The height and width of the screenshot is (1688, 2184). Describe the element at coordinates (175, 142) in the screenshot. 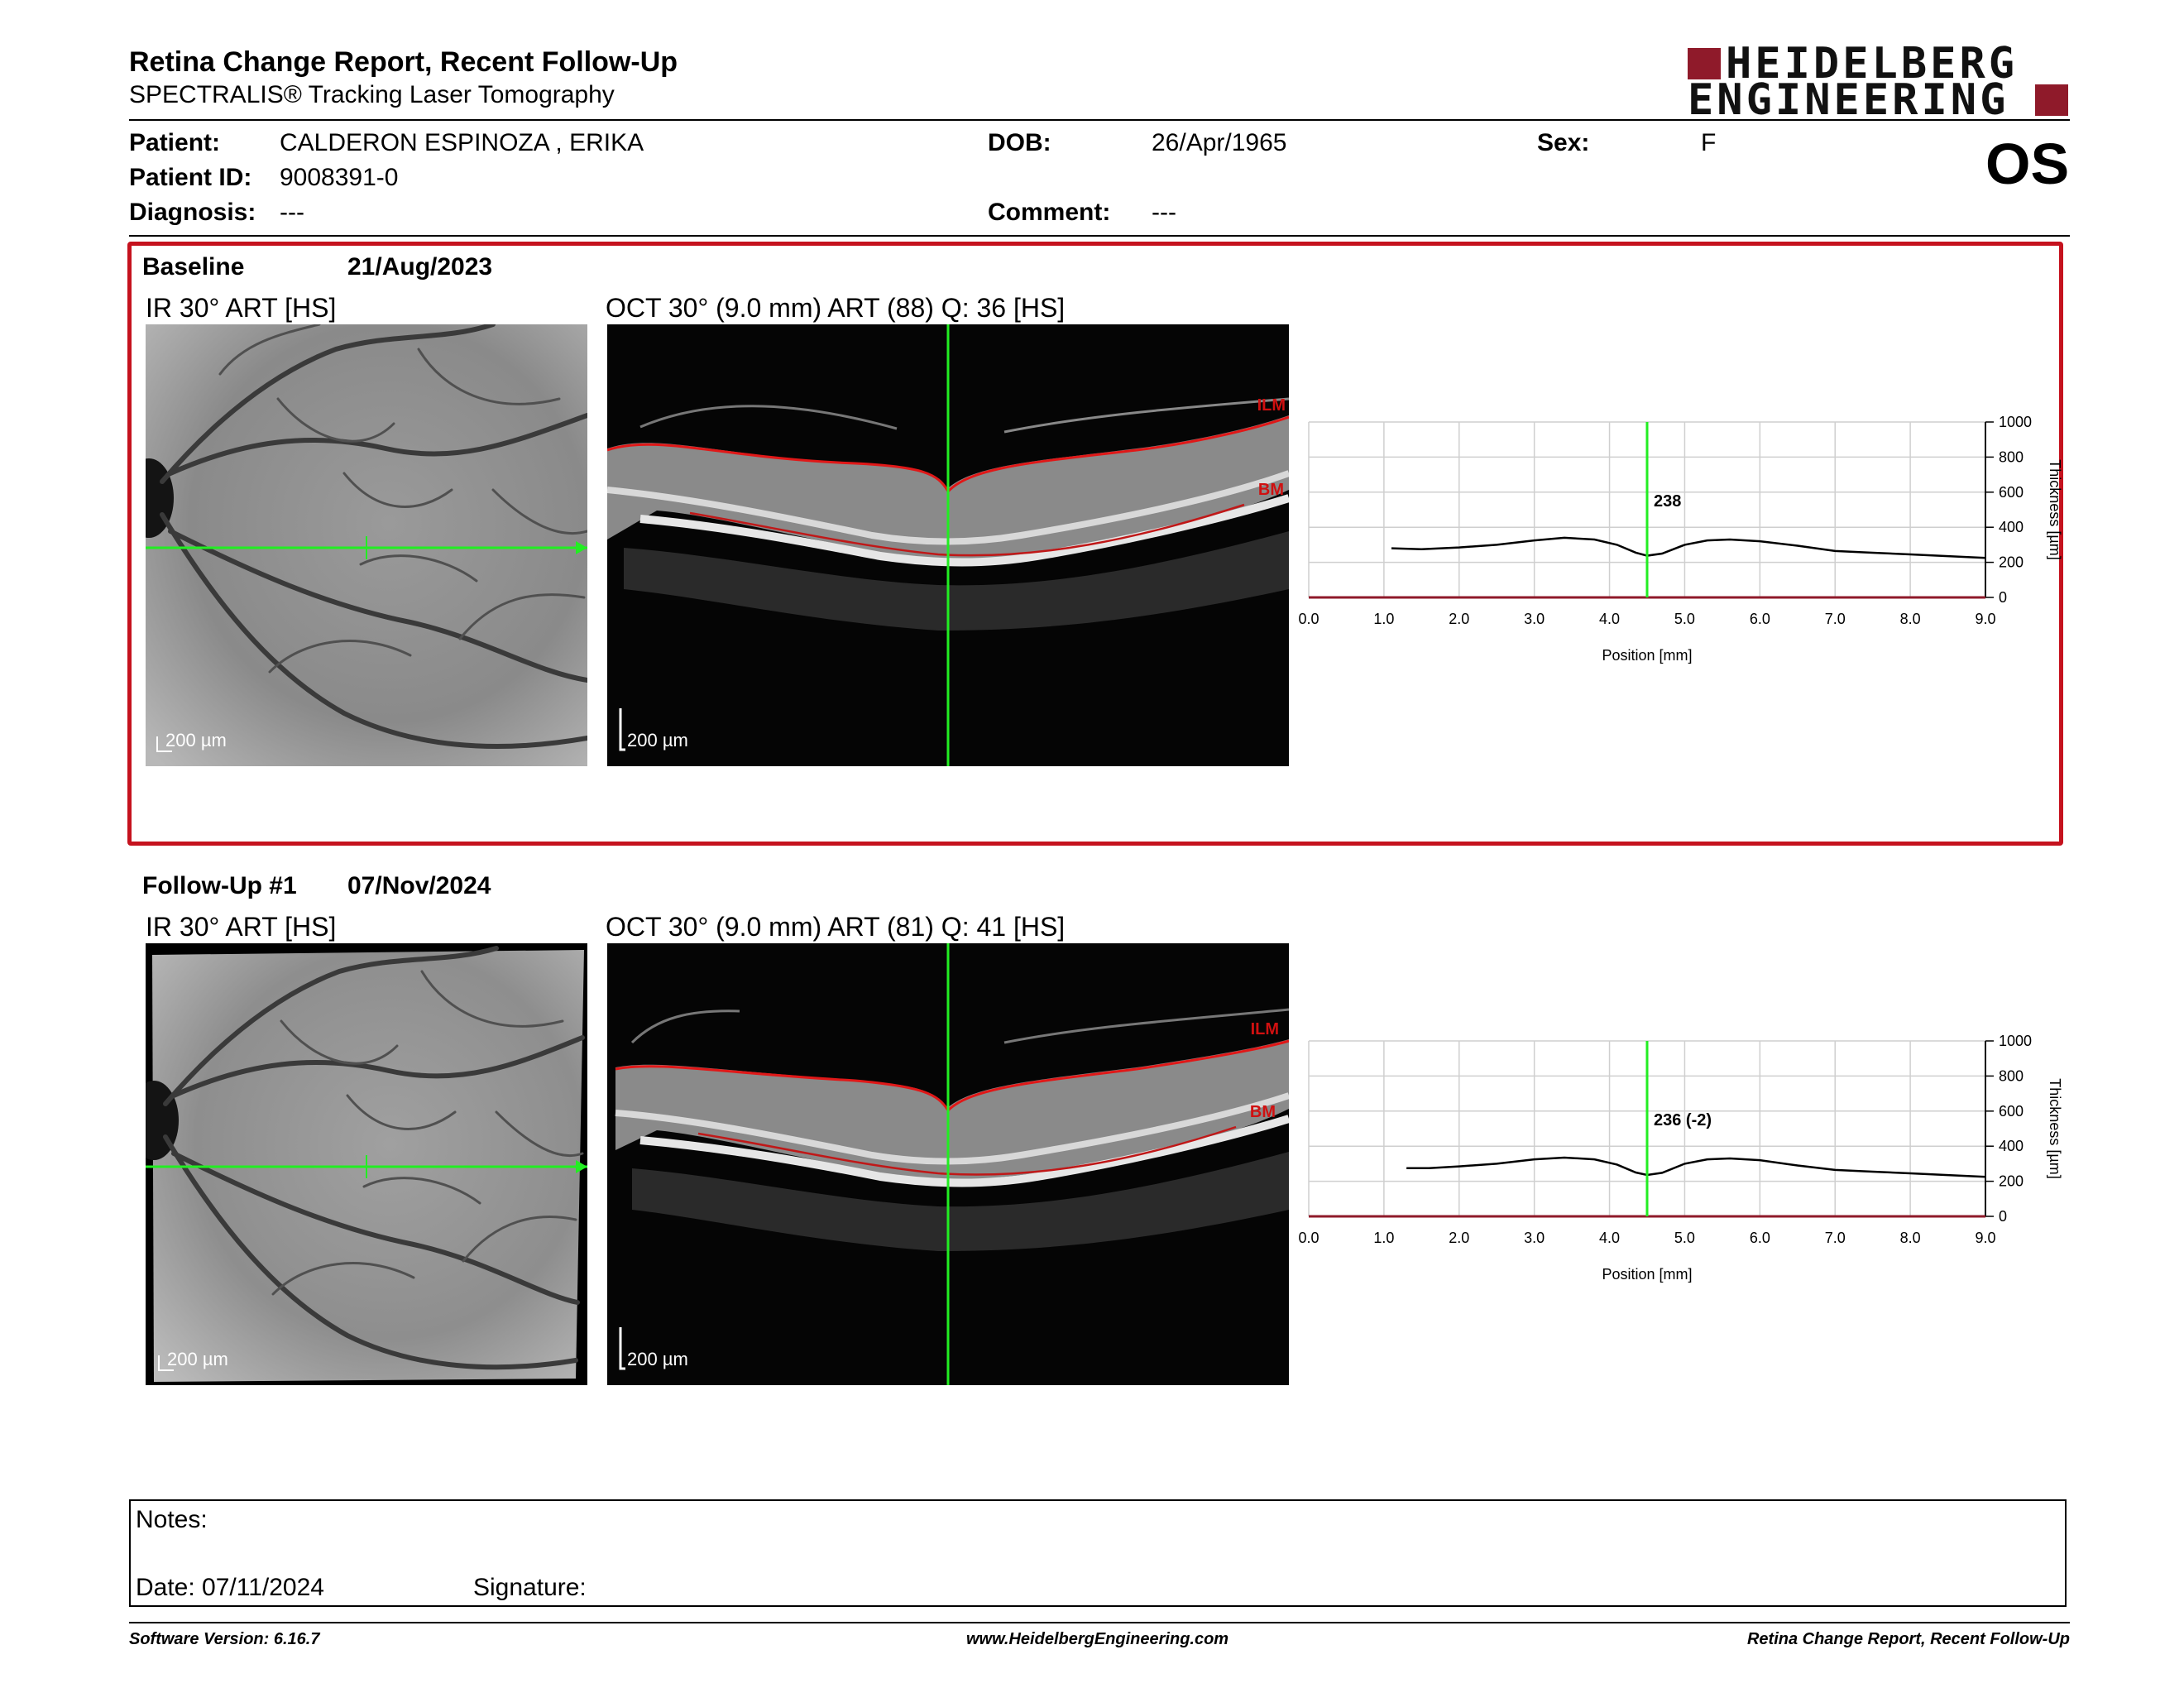

I see `patient-label: Patient:` at that location.